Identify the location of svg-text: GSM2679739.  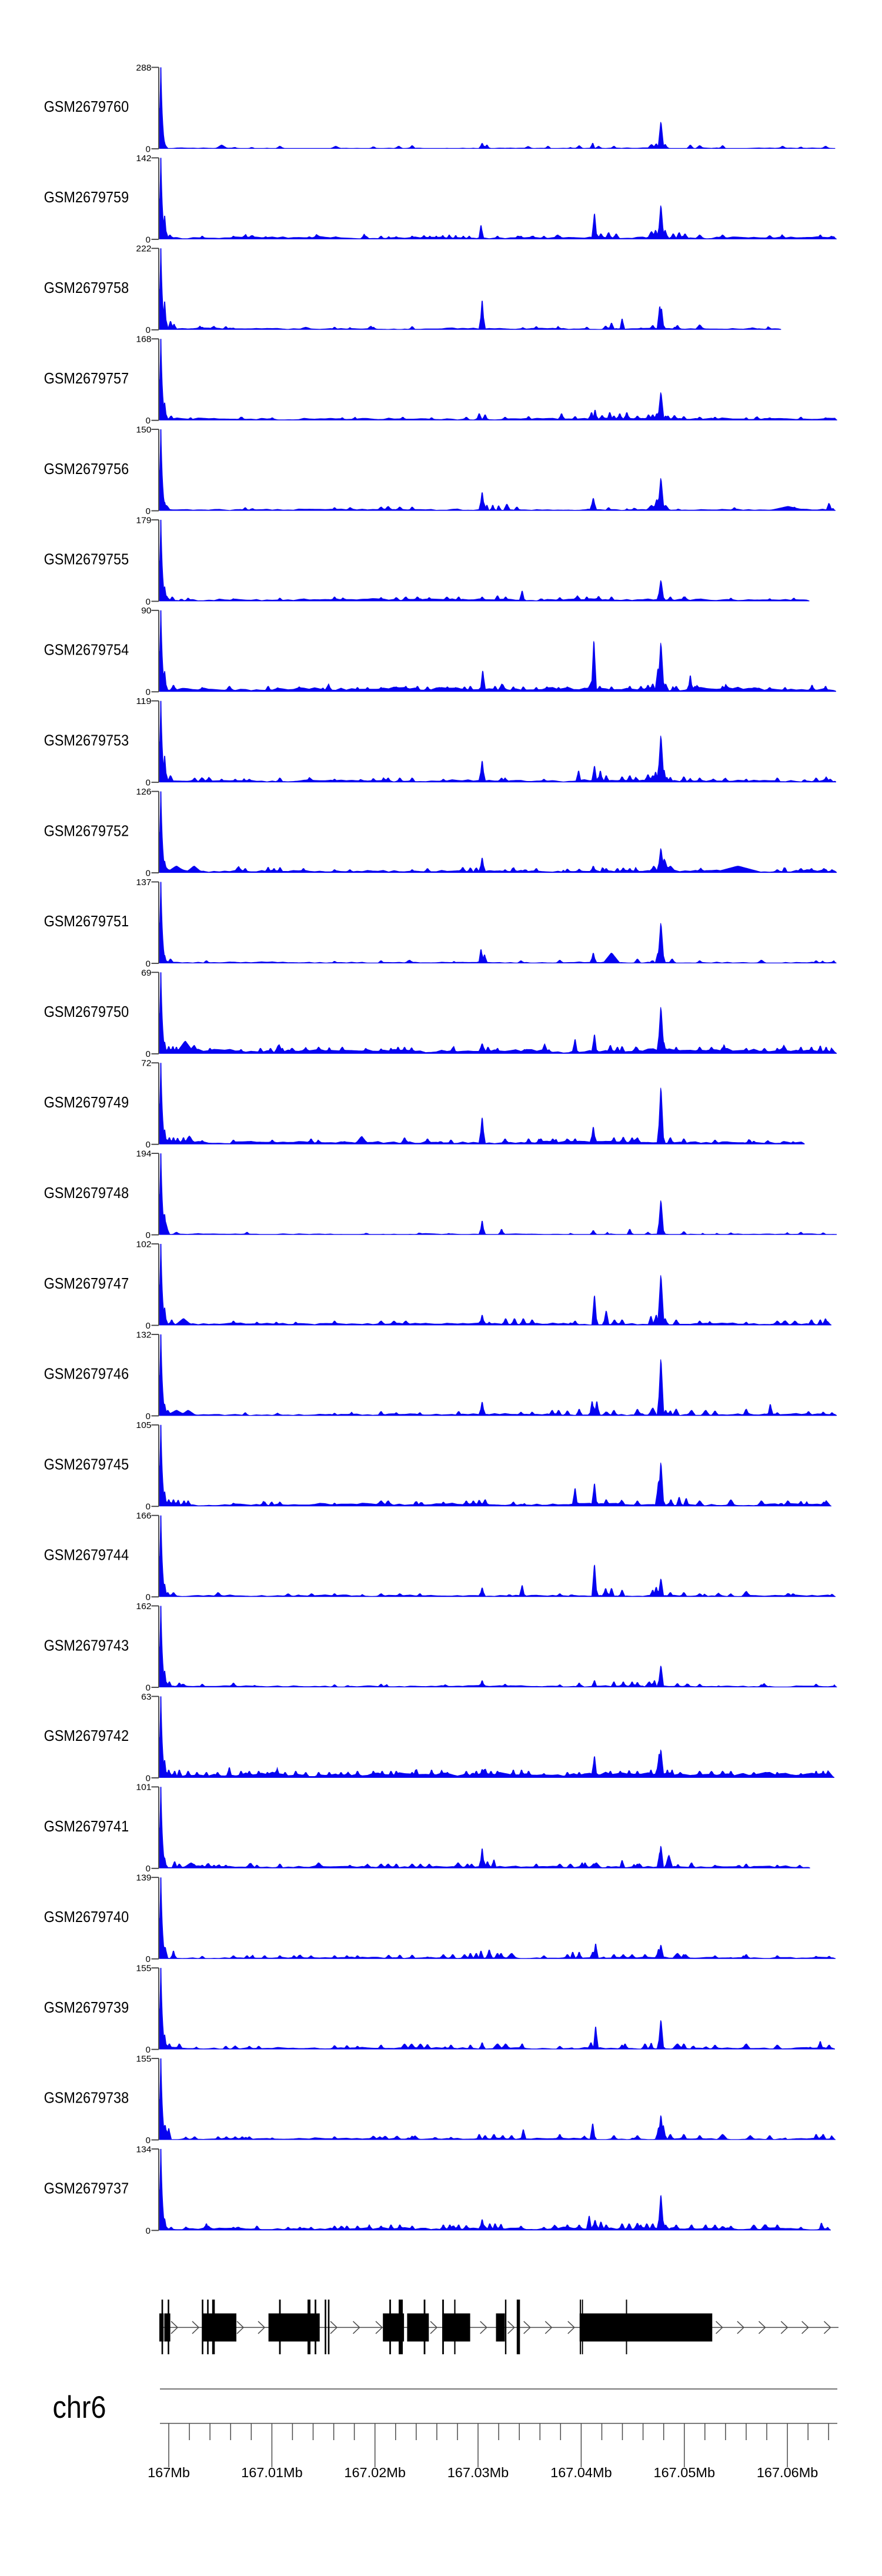
(86, 2008).